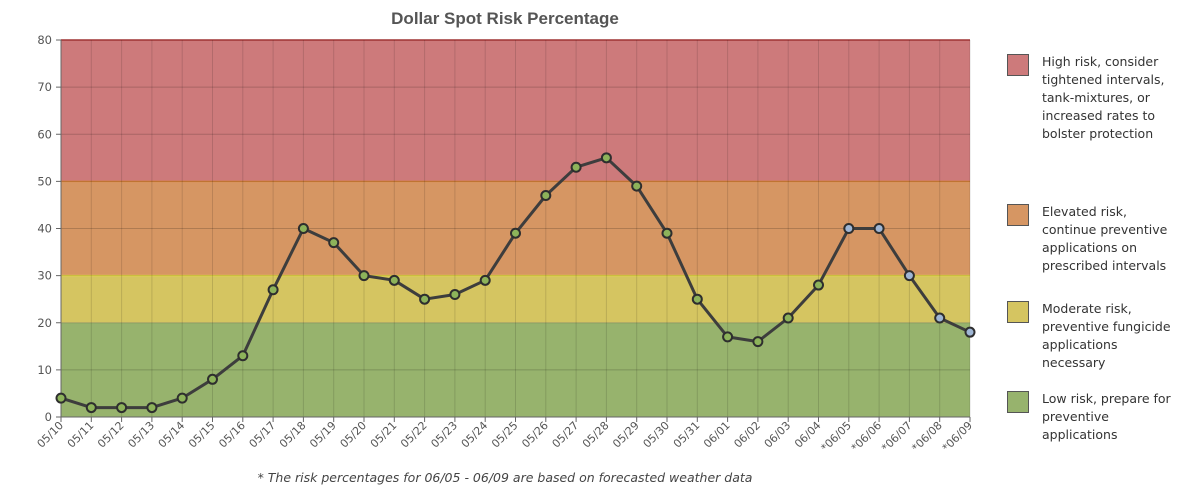 This screenshot has height=493, width=1187. I want to click on y-tick-label: 60, so click(44, 134).